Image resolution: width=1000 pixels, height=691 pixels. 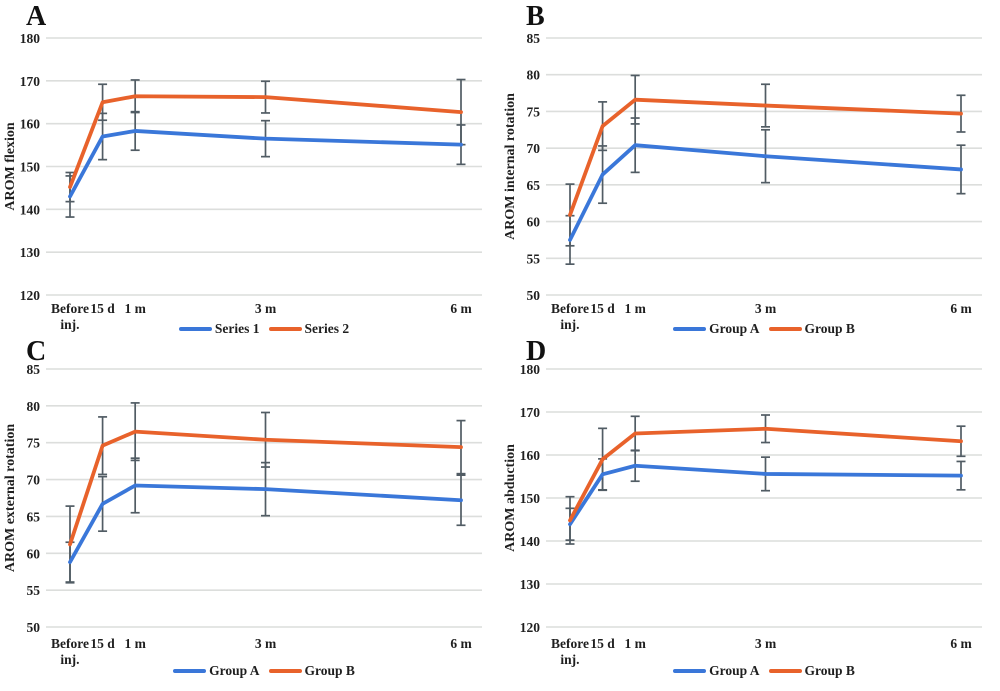 I want to click on svg-text: AROM flexion, so click(x=10, y=166).